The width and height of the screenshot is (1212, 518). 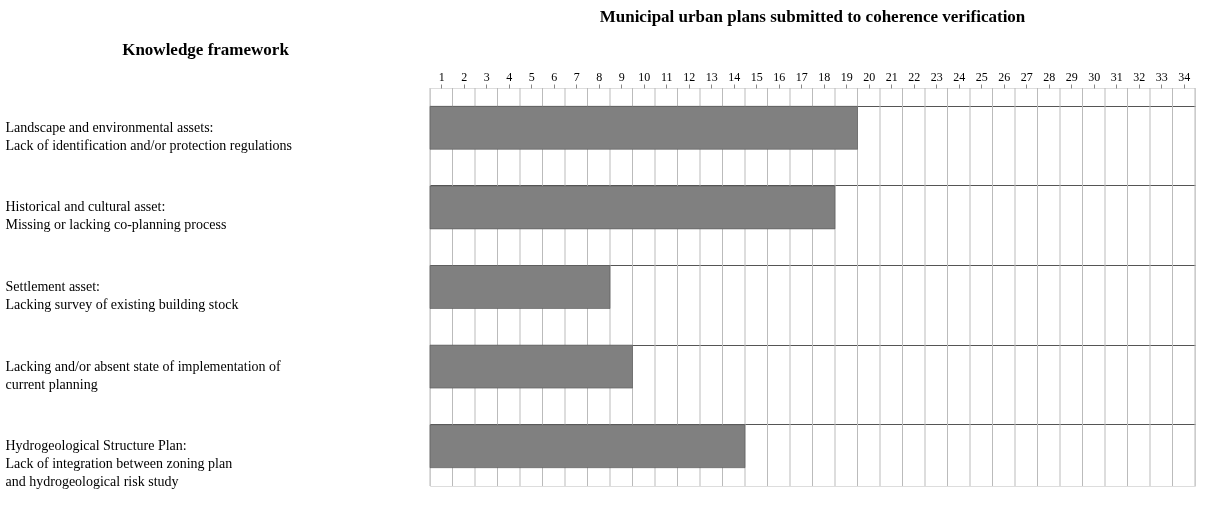 I want to click on y-axis-title: Knowledge framework, so click(x=206, y=49).